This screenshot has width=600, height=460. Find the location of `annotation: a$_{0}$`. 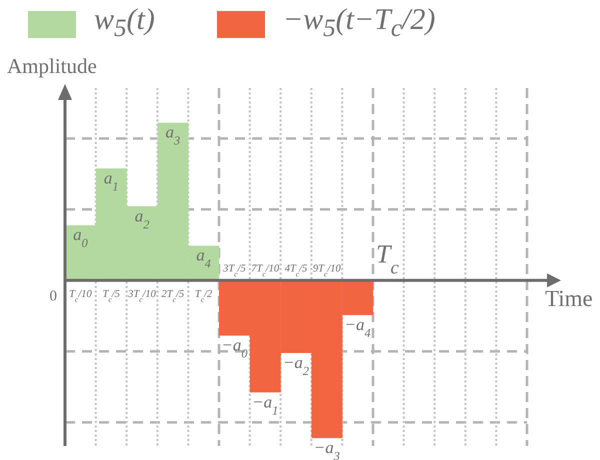

annotation: a$_{0}$ is located at coordinates (80, 237).